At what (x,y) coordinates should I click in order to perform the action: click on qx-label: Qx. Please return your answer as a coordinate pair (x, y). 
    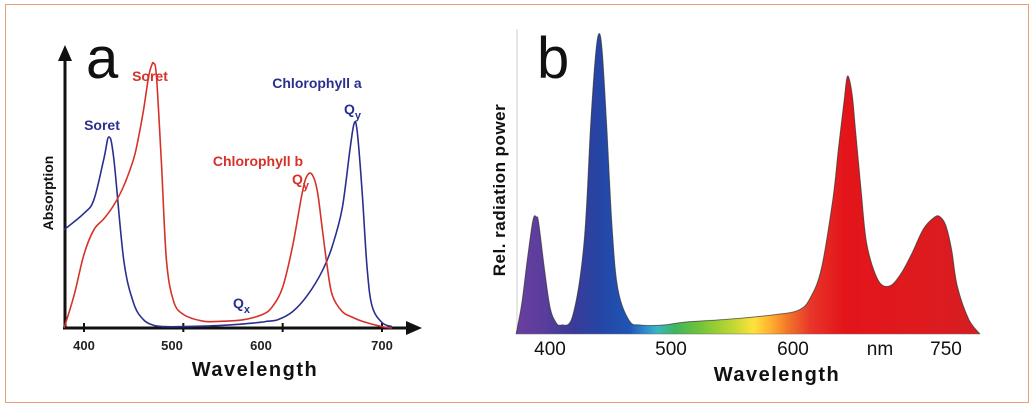
    Looking at the image, I should click on (242, 305).